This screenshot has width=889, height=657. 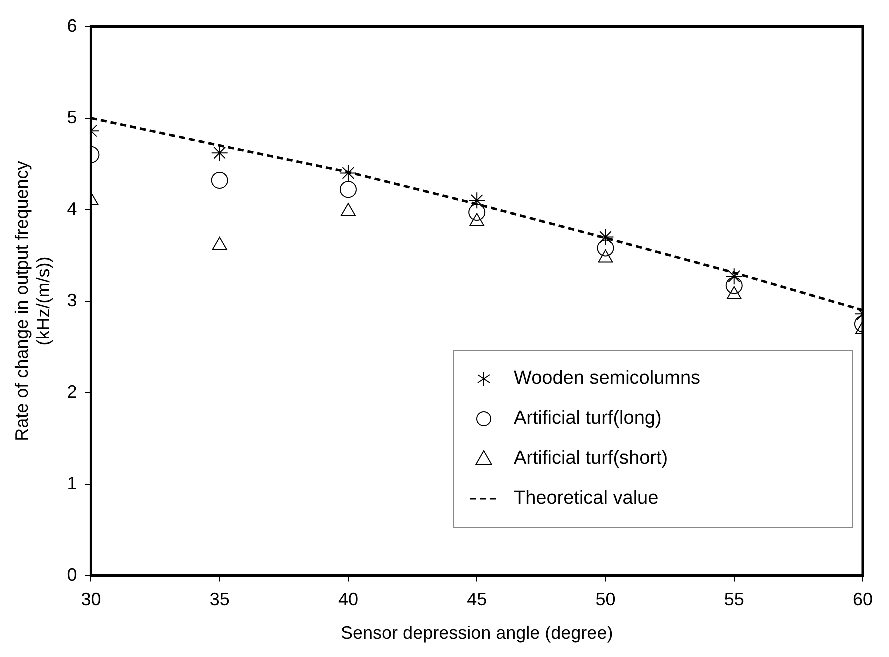 What do you see at coordinates (591, 458) in the screenshot?
I see `legend-label: Artificial turf(short)` at bounding box center [591, 458].